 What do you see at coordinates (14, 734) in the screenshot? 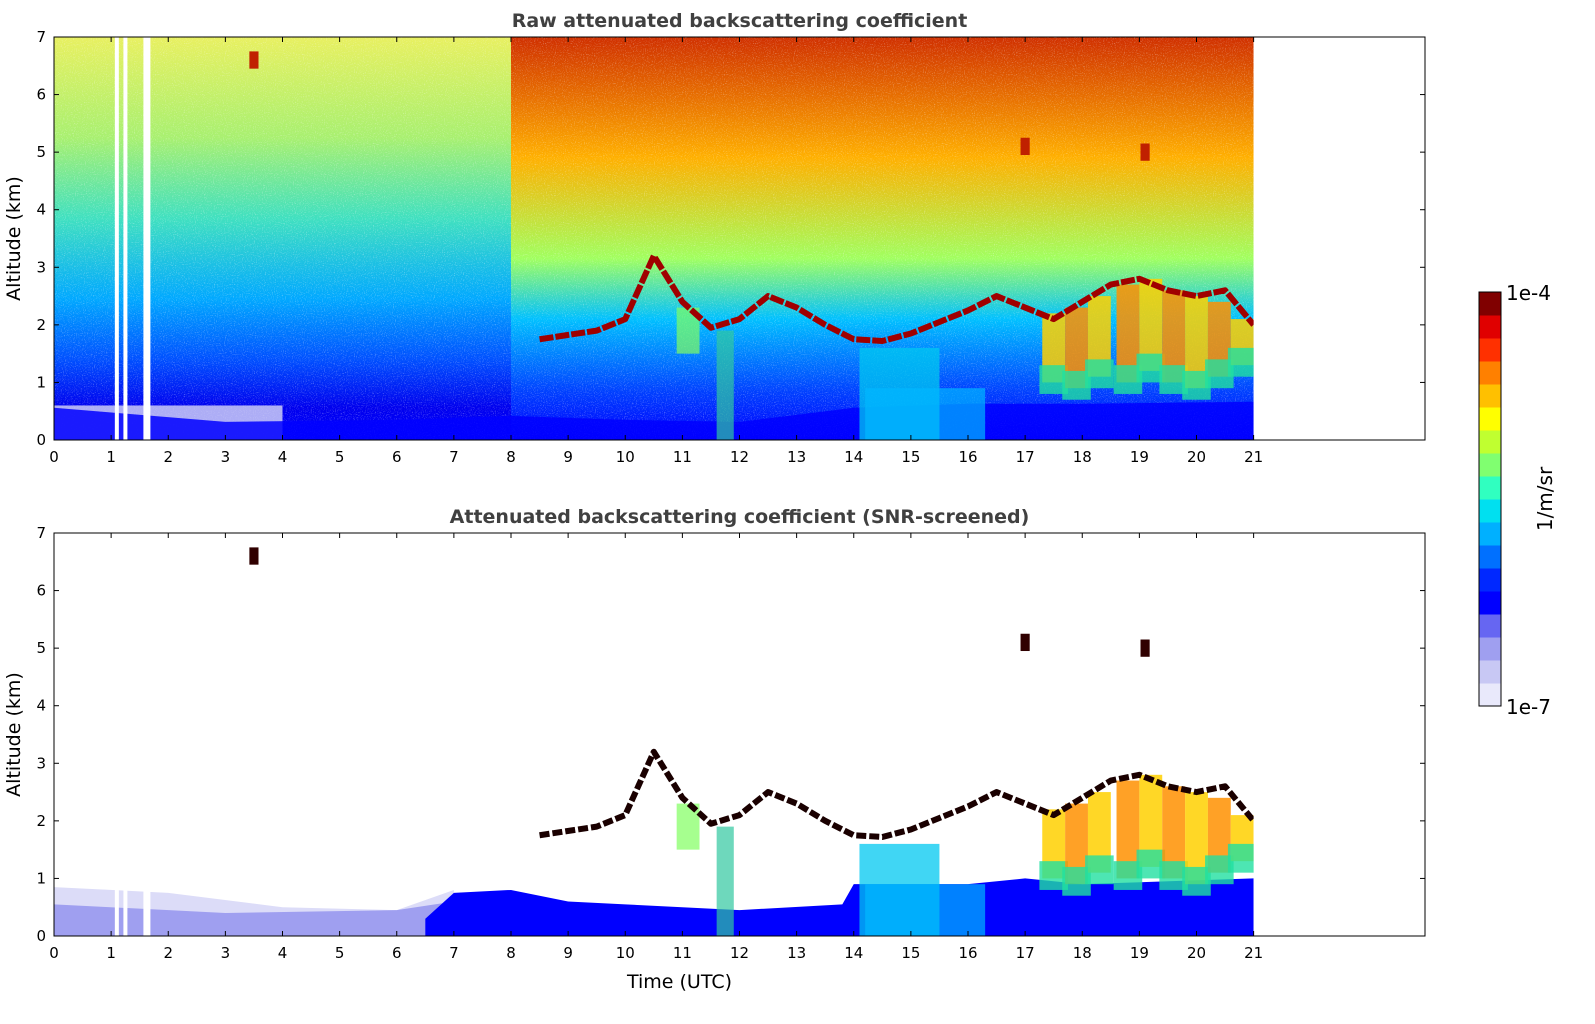
I see `y-axis-label: Altitude (km)` at bounding box center [14, 734].